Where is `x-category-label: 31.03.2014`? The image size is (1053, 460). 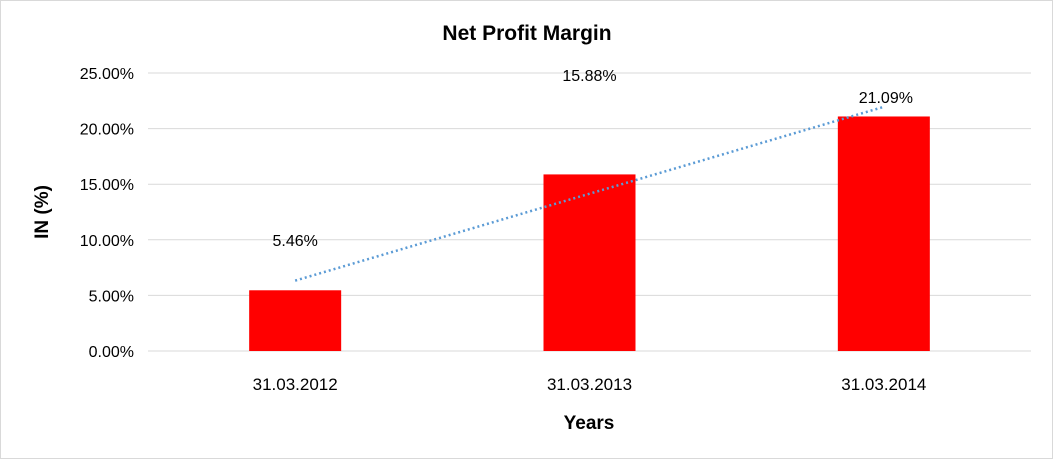
x-category-label: 31.03.2014 is located at coordinates (883, 384).